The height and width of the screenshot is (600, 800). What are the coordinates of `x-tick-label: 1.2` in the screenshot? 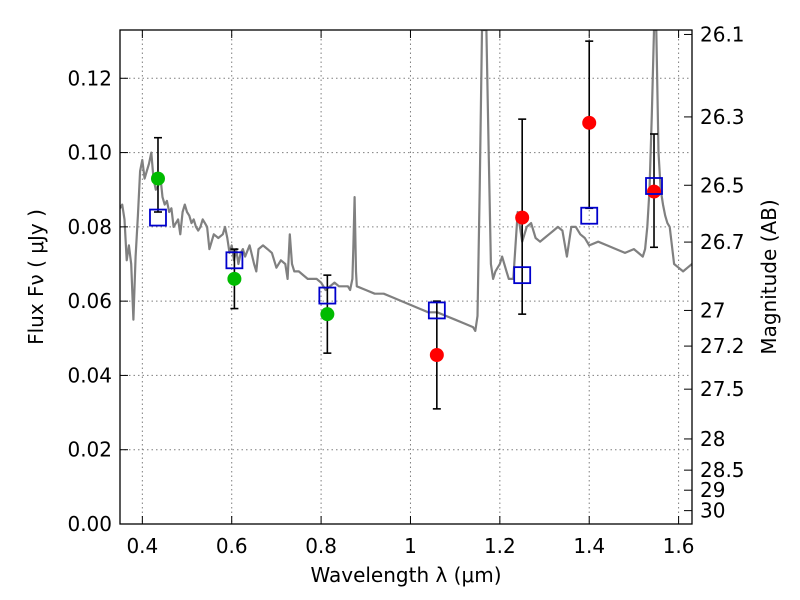 It's located at (500, 546).